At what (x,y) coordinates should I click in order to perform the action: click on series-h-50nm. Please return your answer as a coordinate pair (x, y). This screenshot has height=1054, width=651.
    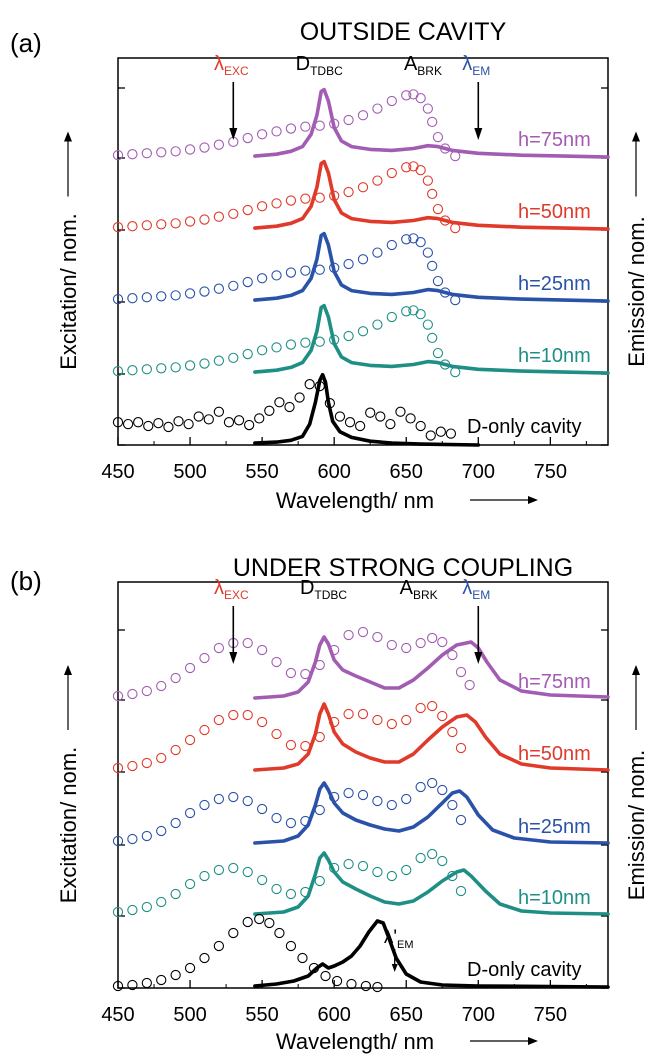
    Looking at the image, I should click on (361, 196).